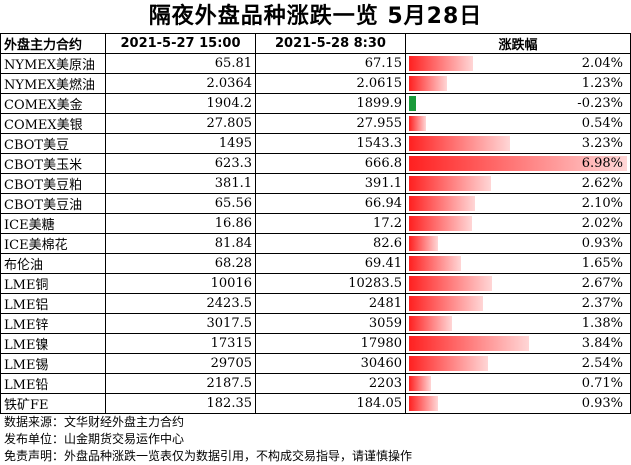 Image resolution: width=631 pixels, height=465 pixels. Describe the element at coordinates (330, 43) in the screenshot. I see `header-curr-time: 2021-5-28 8:30` at that location.